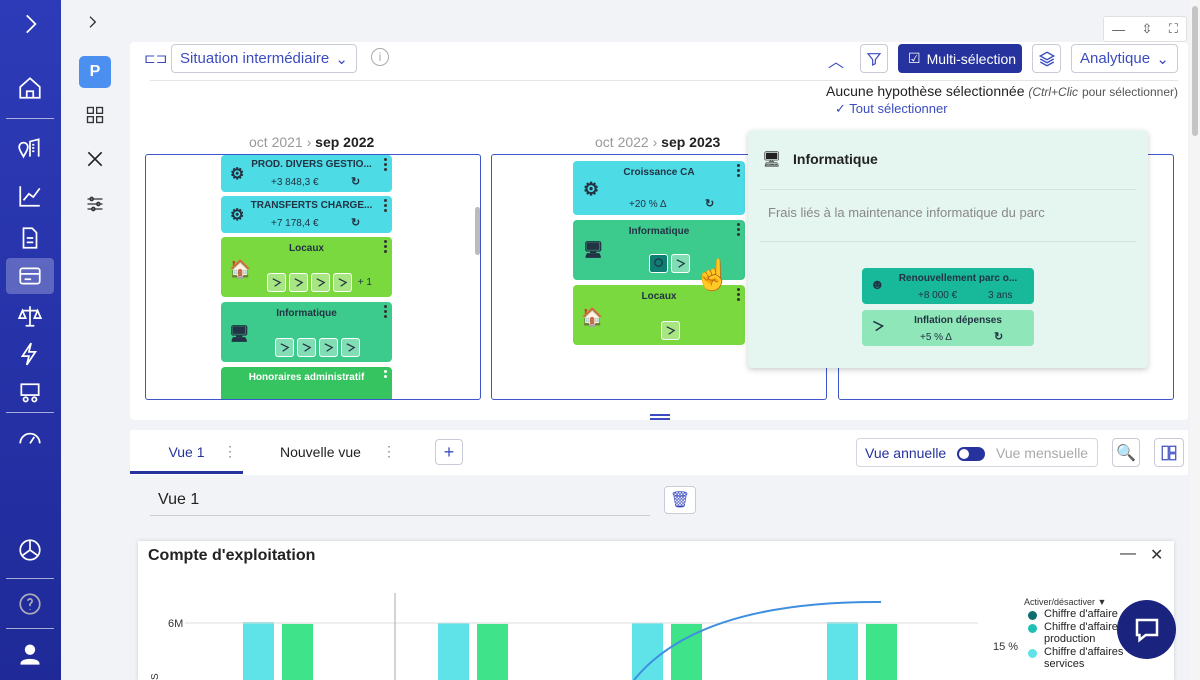 The height and width of the screenshot is (680, 1200). I want to click on zoom-button: 🔍, so click(1126, 452).